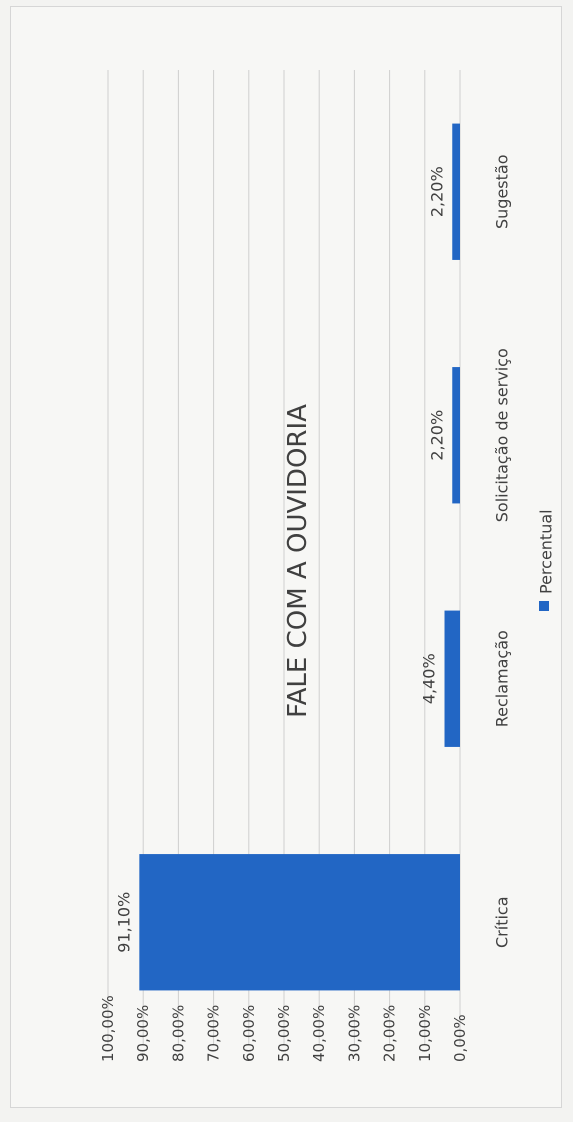 This screenshot has height=1122, width=573. What do you see at coordinates (143, 1033) in the screenshot?
I see `y-tick-label: 90,00%` at bounding box center [143, 1033].